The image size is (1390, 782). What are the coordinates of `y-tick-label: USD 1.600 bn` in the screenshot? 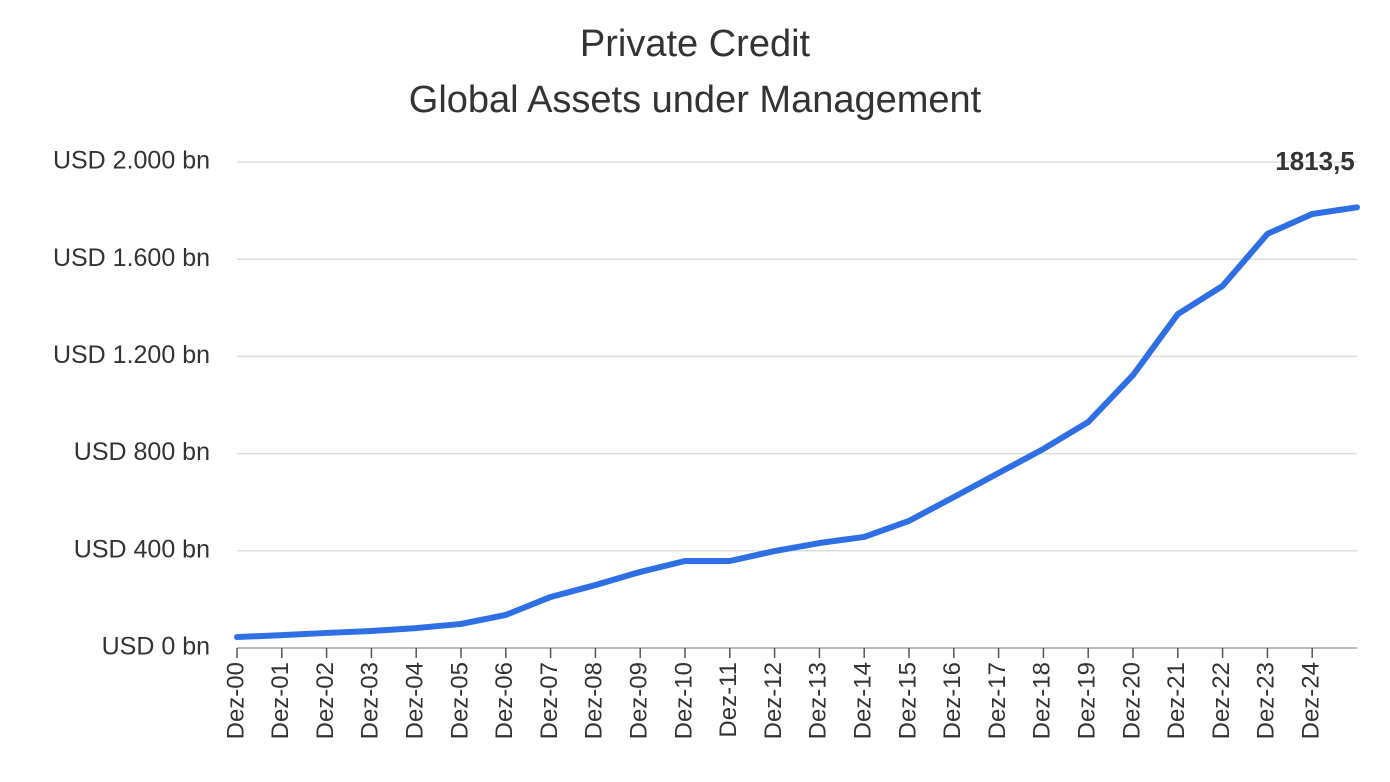 It's located at (131, 258).